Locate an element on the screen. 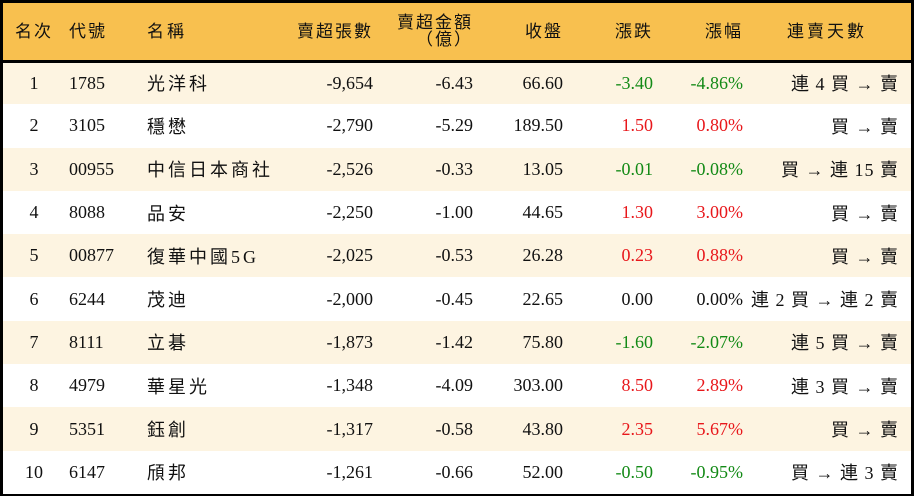  cell-close: 52.00 is located at coordinates (543, 471).